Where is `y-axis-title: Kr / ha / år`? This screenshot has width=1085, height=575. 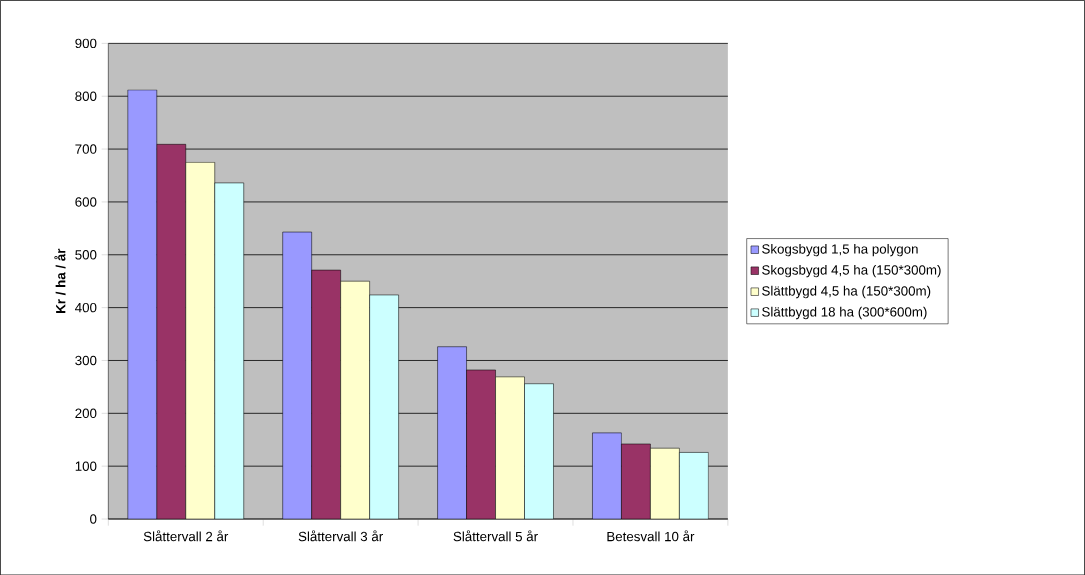
y-axis-title: Kr / ha / år is located at coordinates (60, 280).